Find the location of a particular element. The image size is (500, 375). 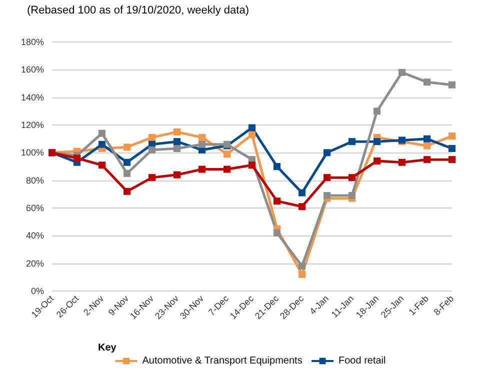

y-tick-label: 120% is located at coordinates (32, 125).